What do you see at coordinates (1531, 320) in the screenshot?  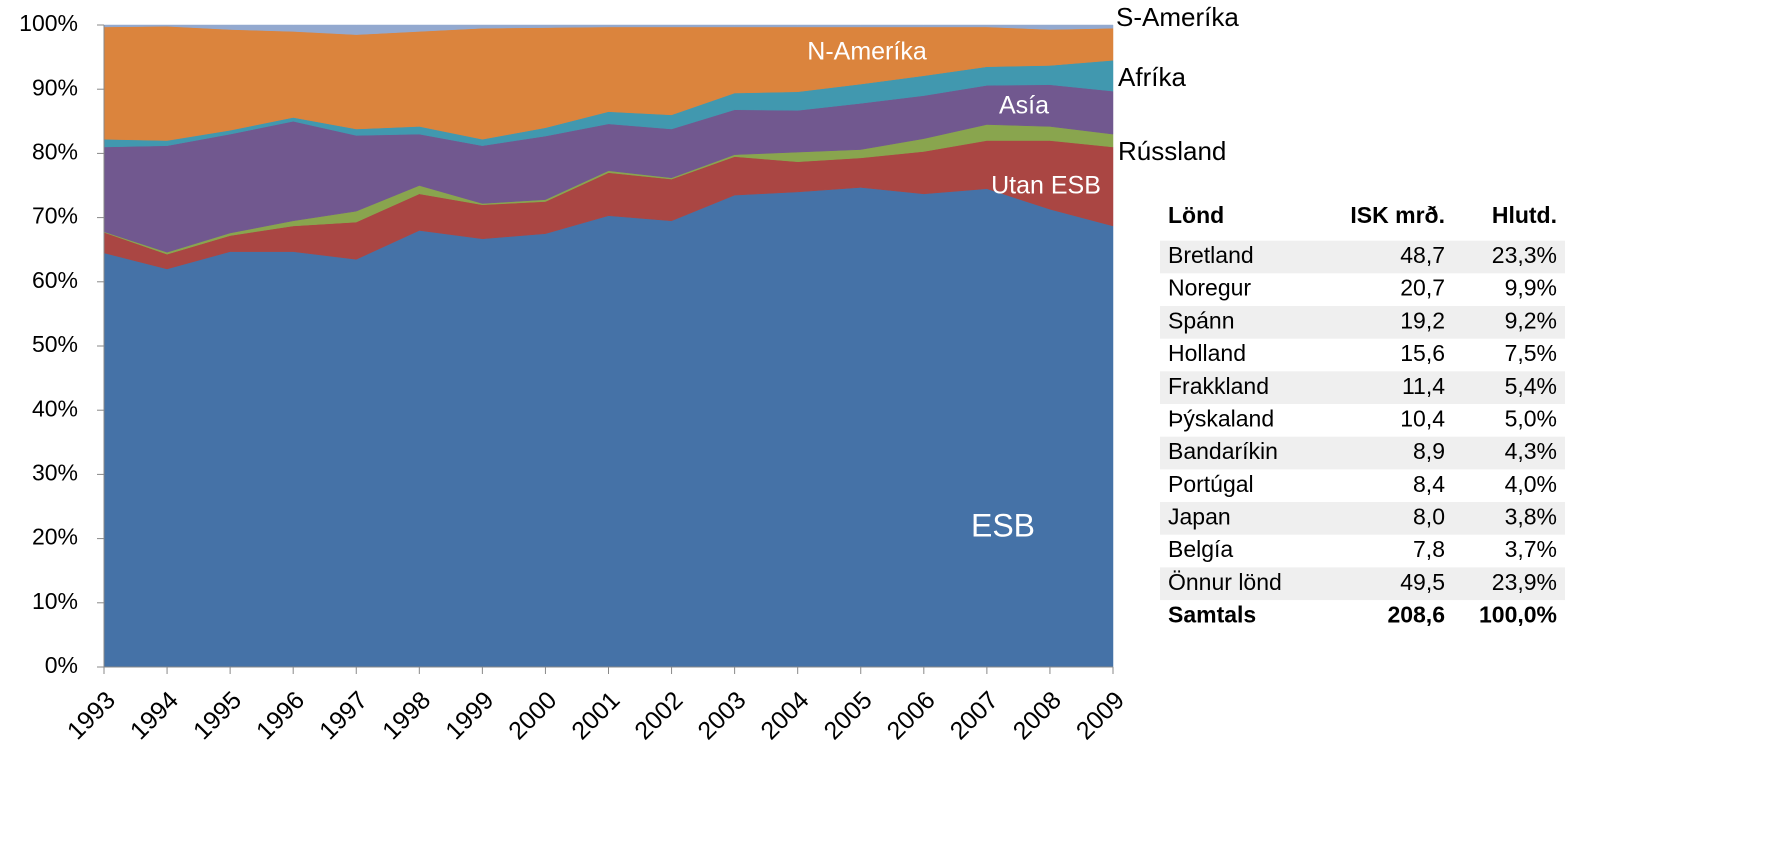 I see `table-cell: 9,2%` at bounding box center [1531, 320].